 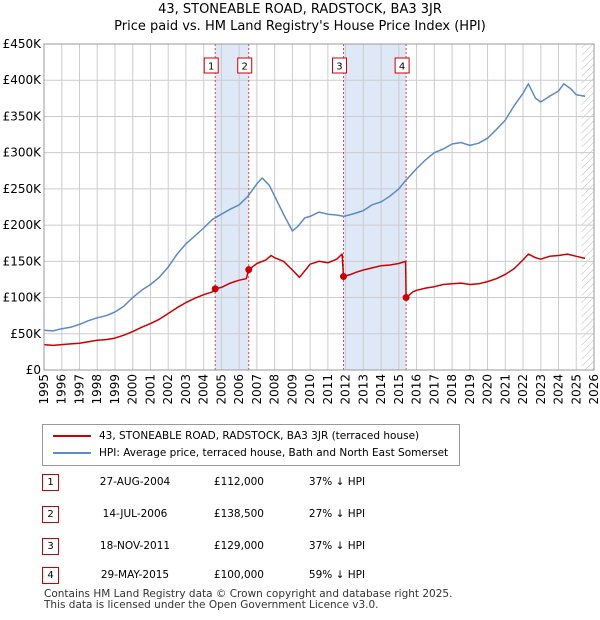 I want to click on x-tick-label: 2009, so click(x=292, y=389).